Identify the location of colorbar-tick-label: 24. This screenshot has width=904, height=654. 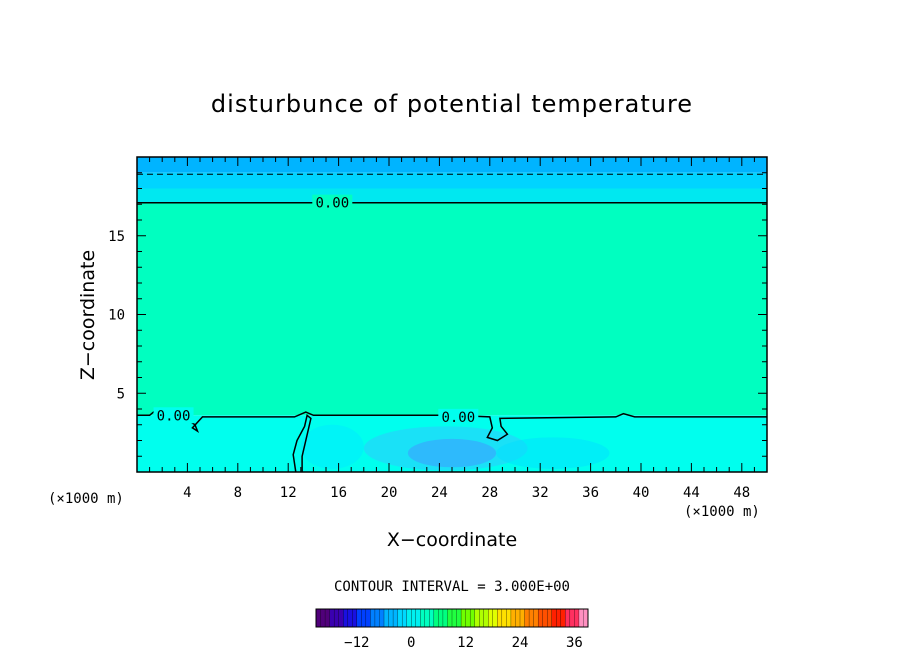
(520, 643).